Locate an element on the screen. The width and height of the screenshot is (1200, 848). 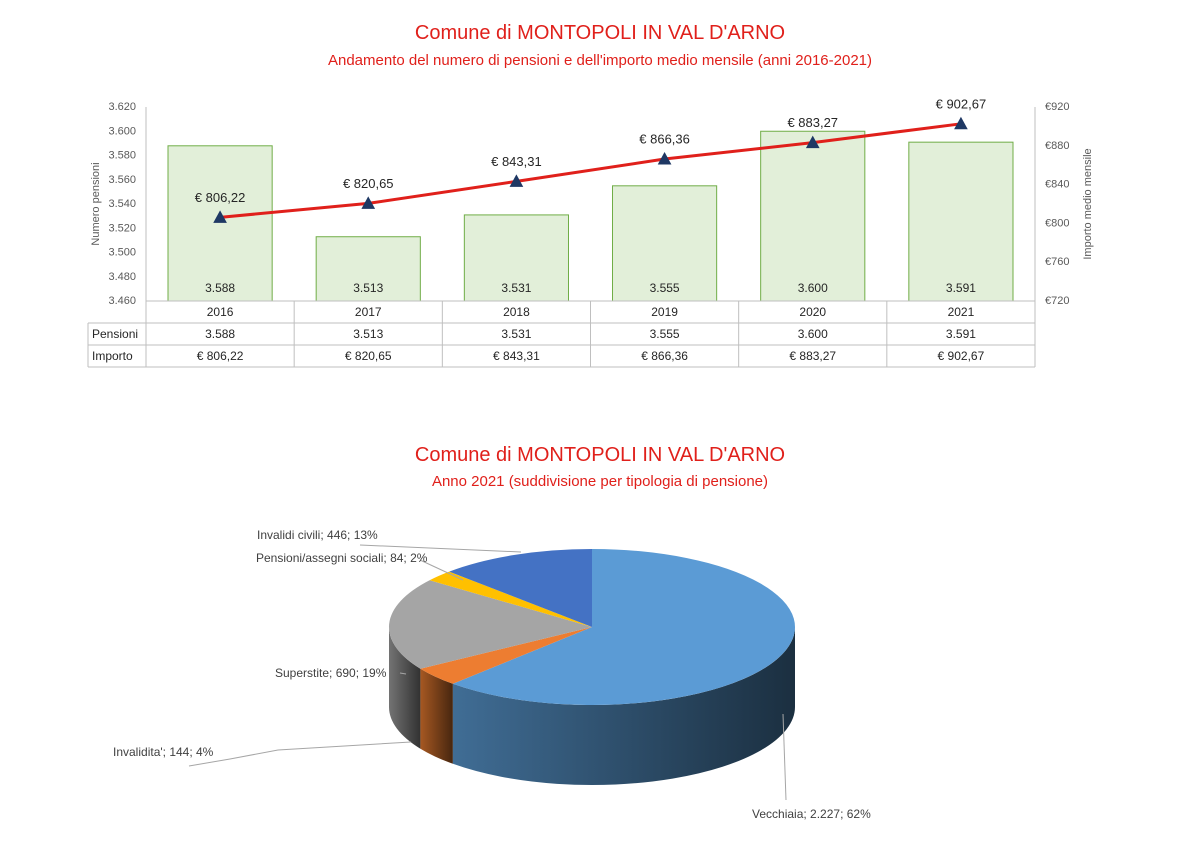
x-category-label: 2016 is located at coordinates (220, 312).